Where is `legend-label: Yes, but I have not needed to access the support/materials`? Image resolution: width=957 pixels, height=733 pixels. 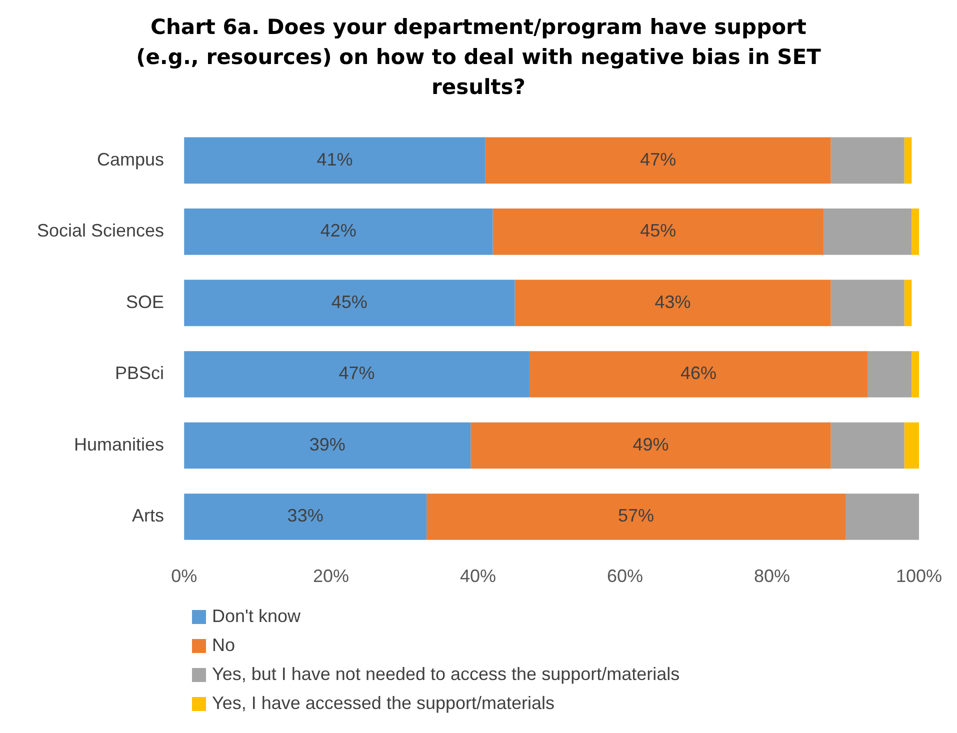 legend-label: Yes, but I have not needed to access the support/materials is located at coordinates (446, 674).